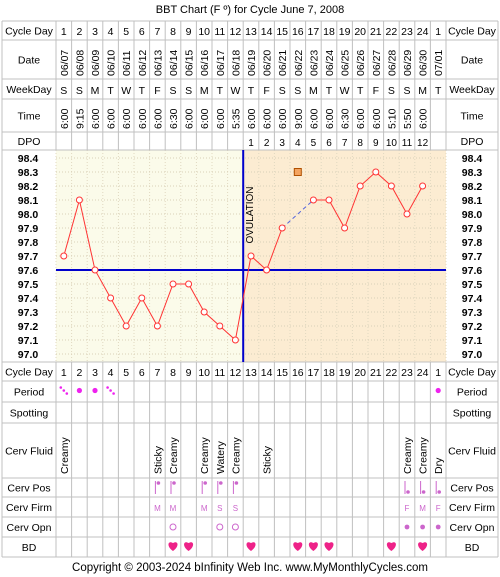 The image size is (500, 577). I want to click on row-label-right-cycle-day: Cycle Day, so click(472, 373).